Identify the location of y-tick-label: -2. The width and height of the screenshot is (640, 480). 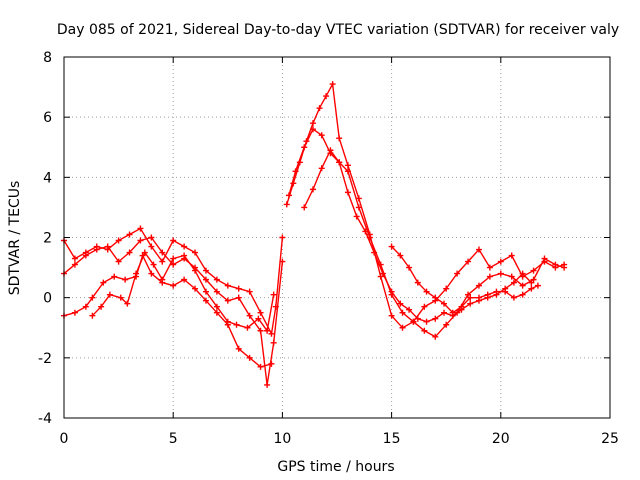
(45, 359).